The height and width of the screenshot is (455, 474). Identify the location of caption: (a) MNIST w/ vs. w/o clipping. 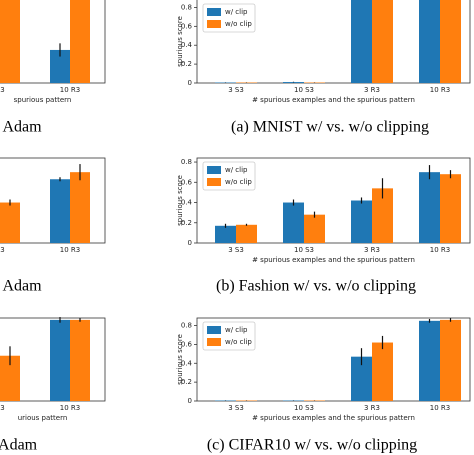
(330, 127).